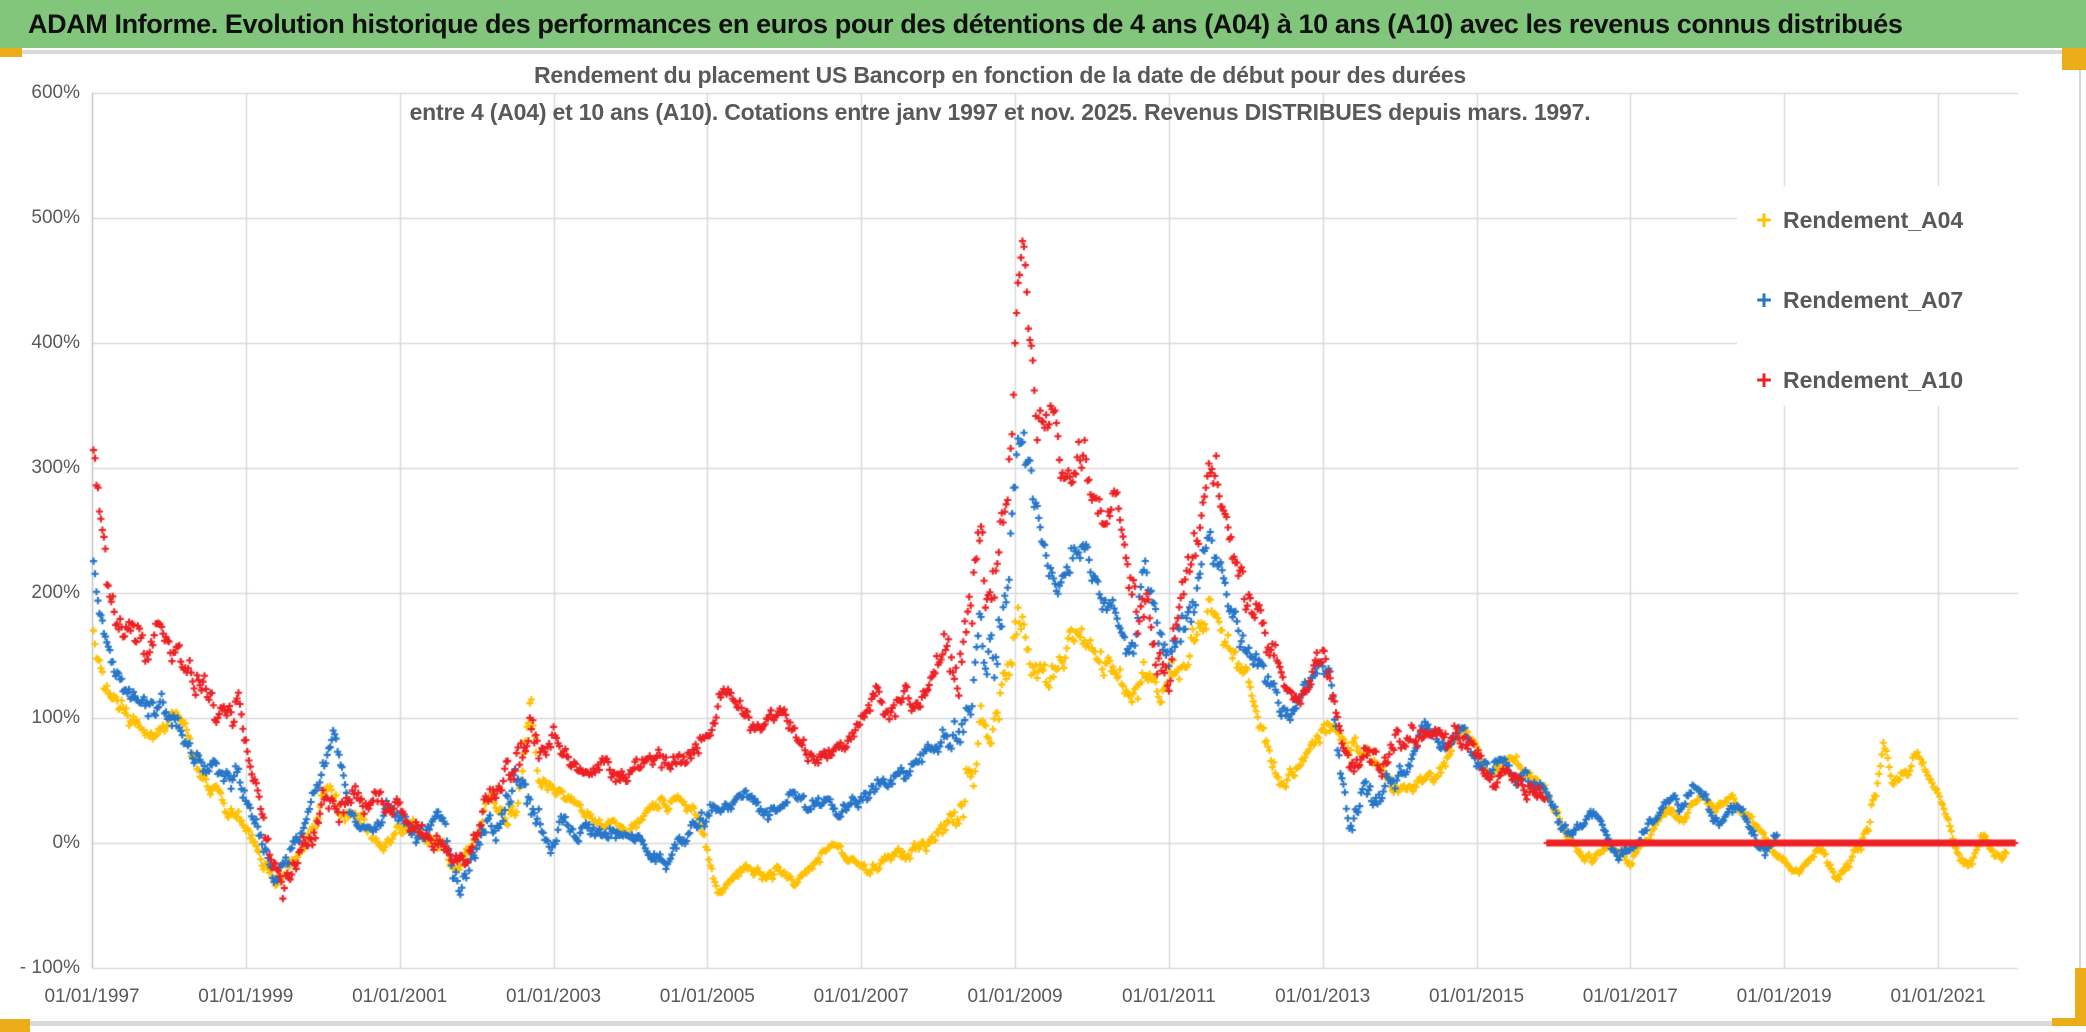 This screenshot has width=2086, height=1032. What do you see at coordinates (1015, 996) in the screenshot?
I see `x-axis-tick-label: 01/01/2009` at bounding box center [1015, 996].